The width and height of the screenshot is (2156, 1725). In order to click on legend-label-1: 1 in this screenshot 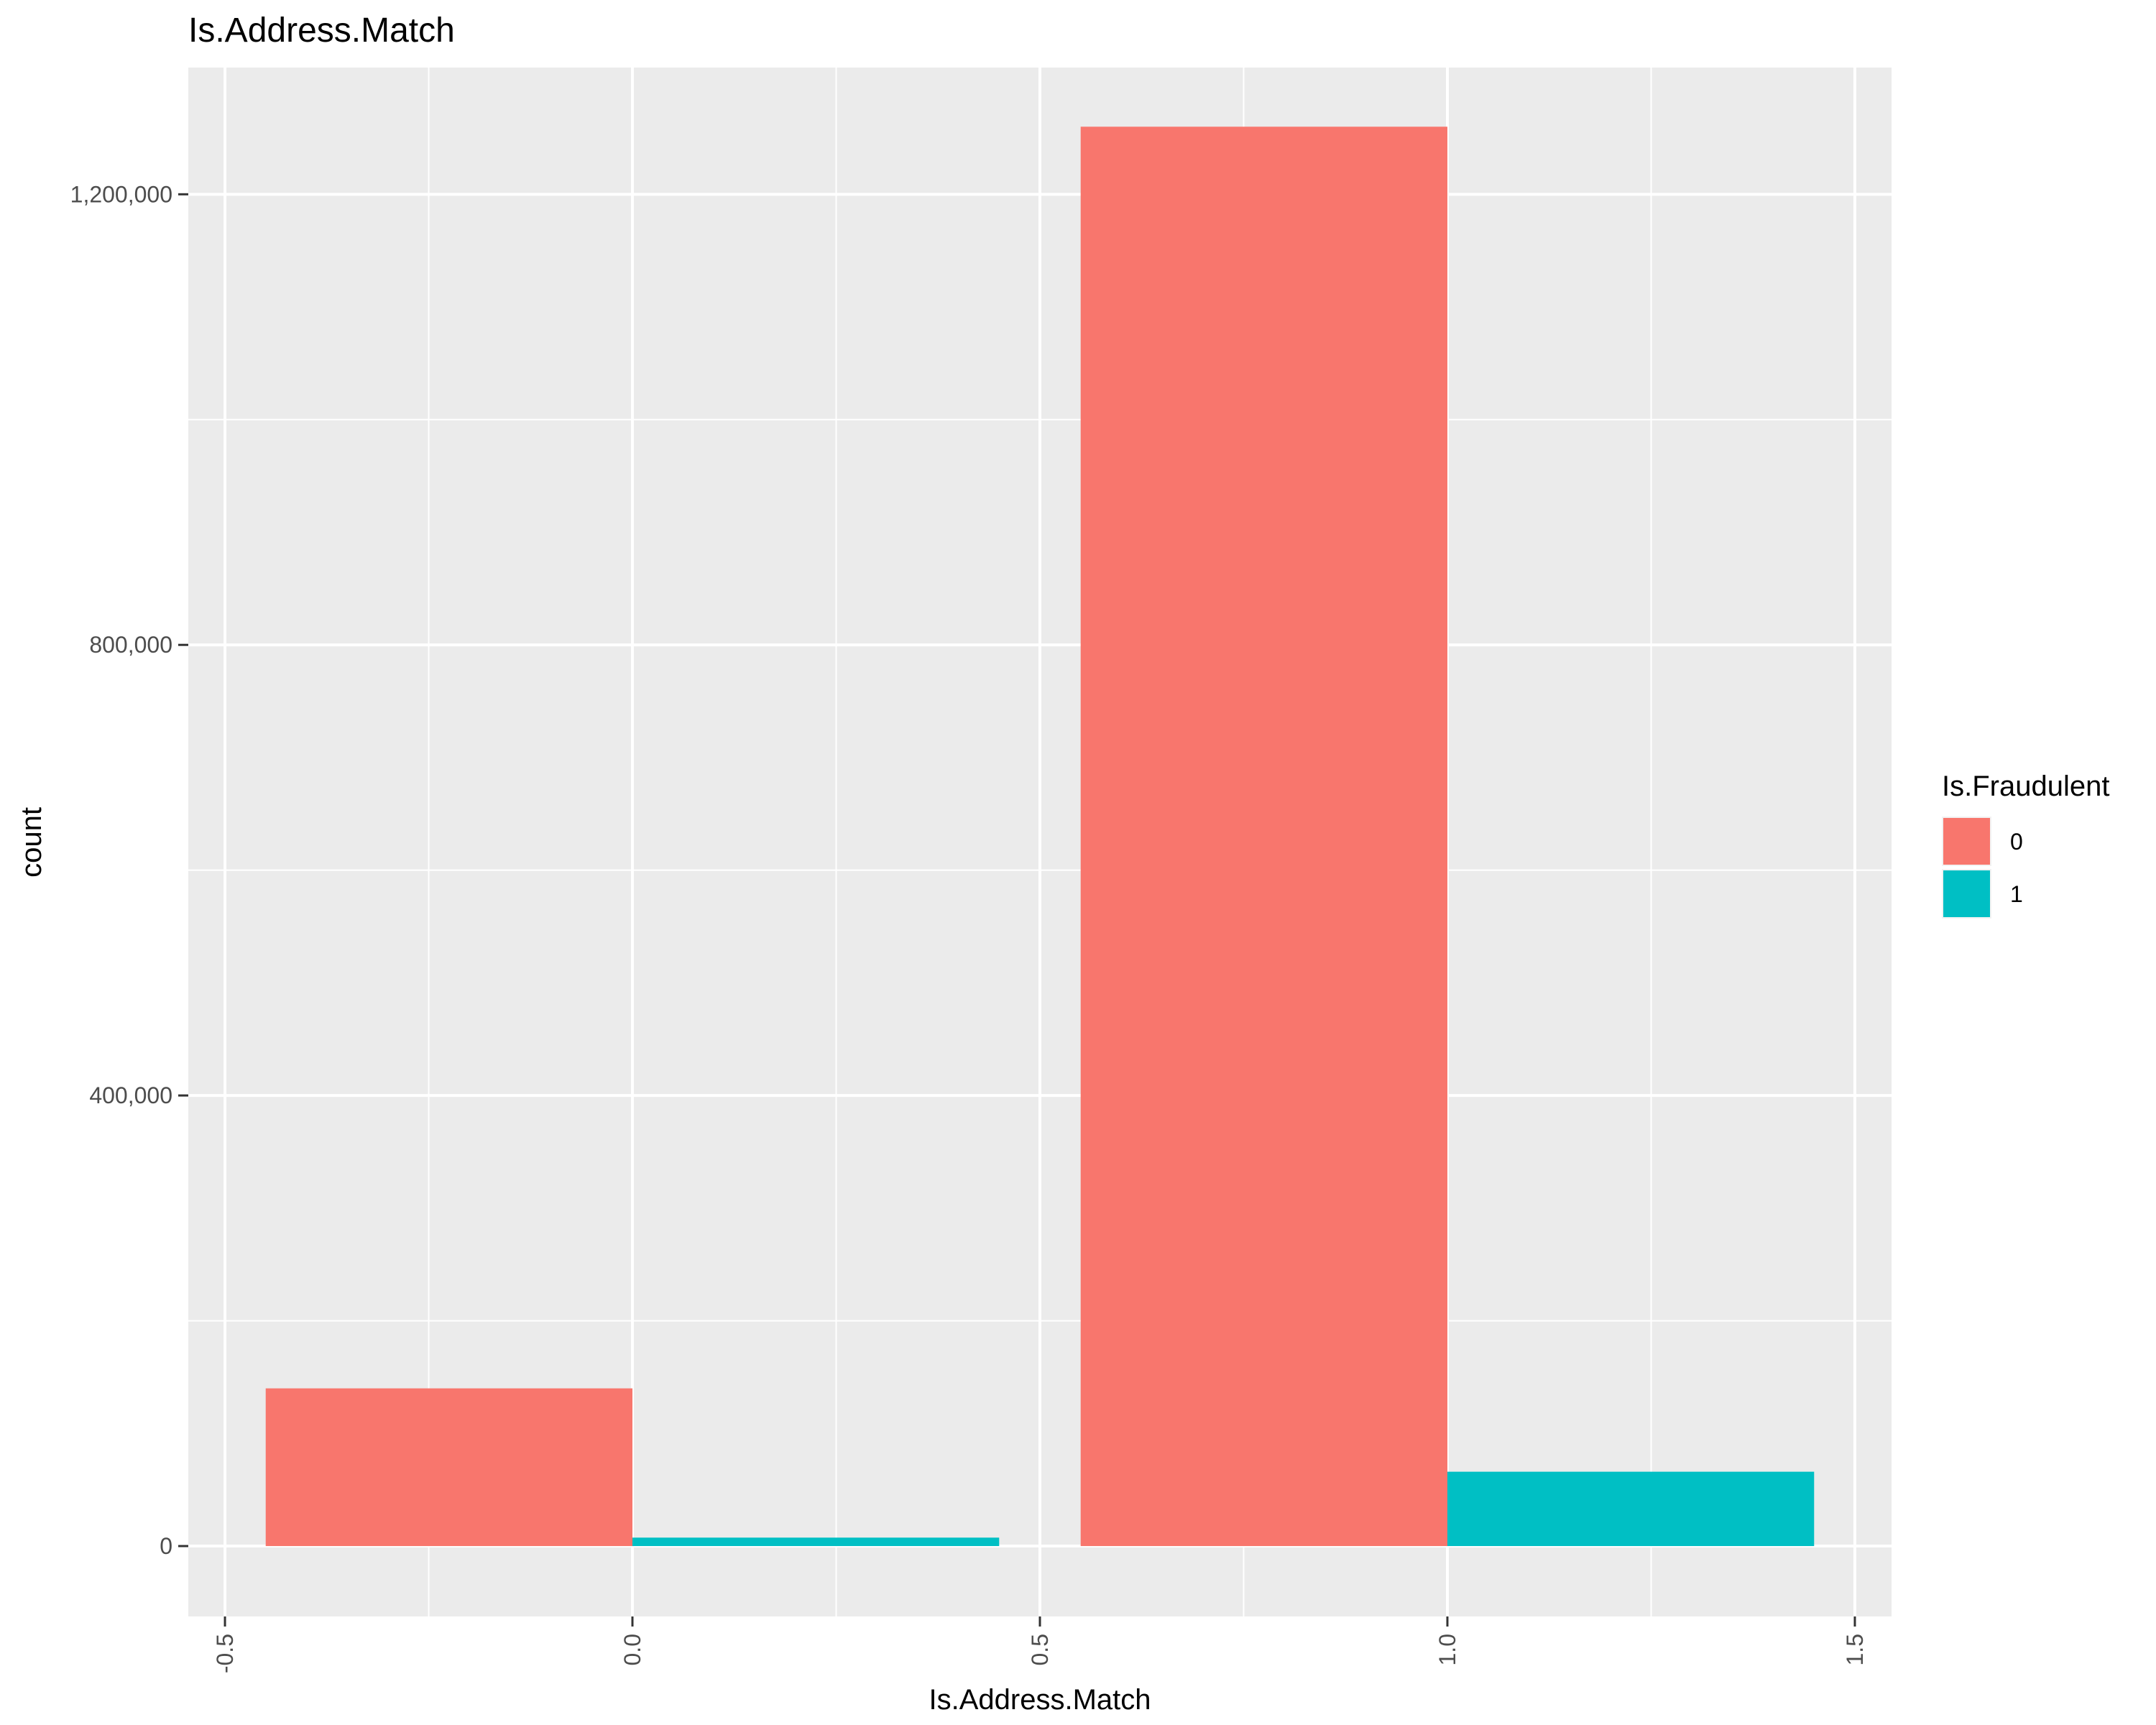, I will do `click(2017, 894)`.